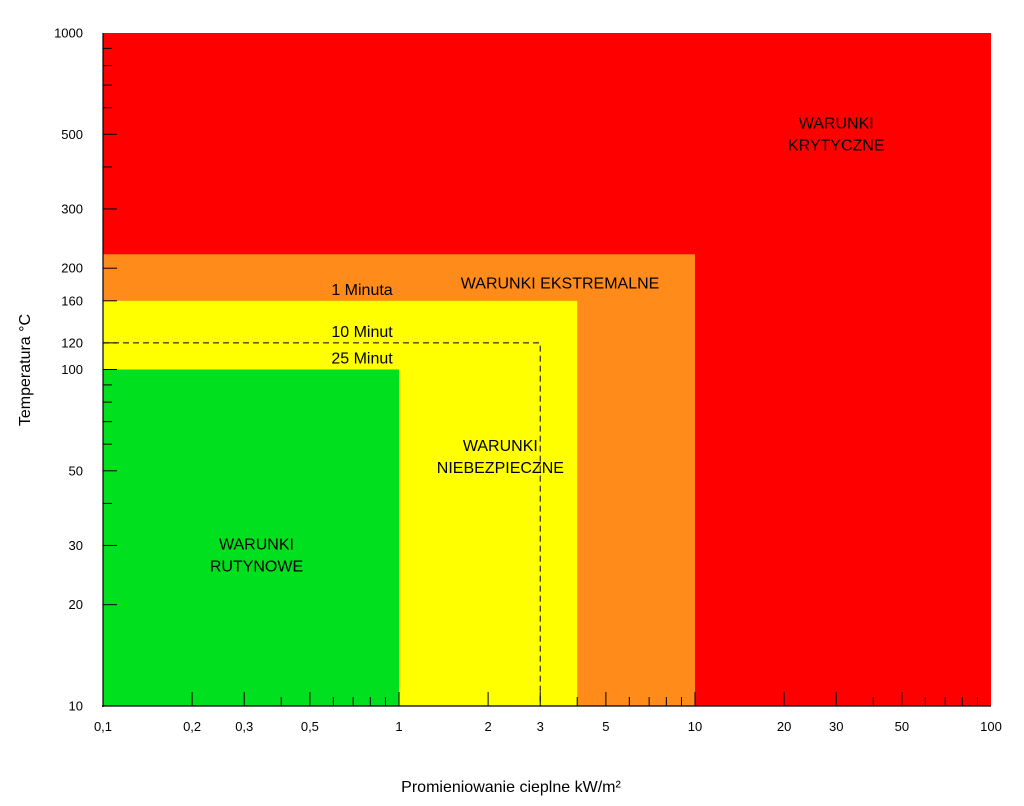 The height and width of the screenshot is (806, 1024). Describe the element at coordinates (72, 300) in the screenshot. I see `y-tick-label-6: 160` at that location.